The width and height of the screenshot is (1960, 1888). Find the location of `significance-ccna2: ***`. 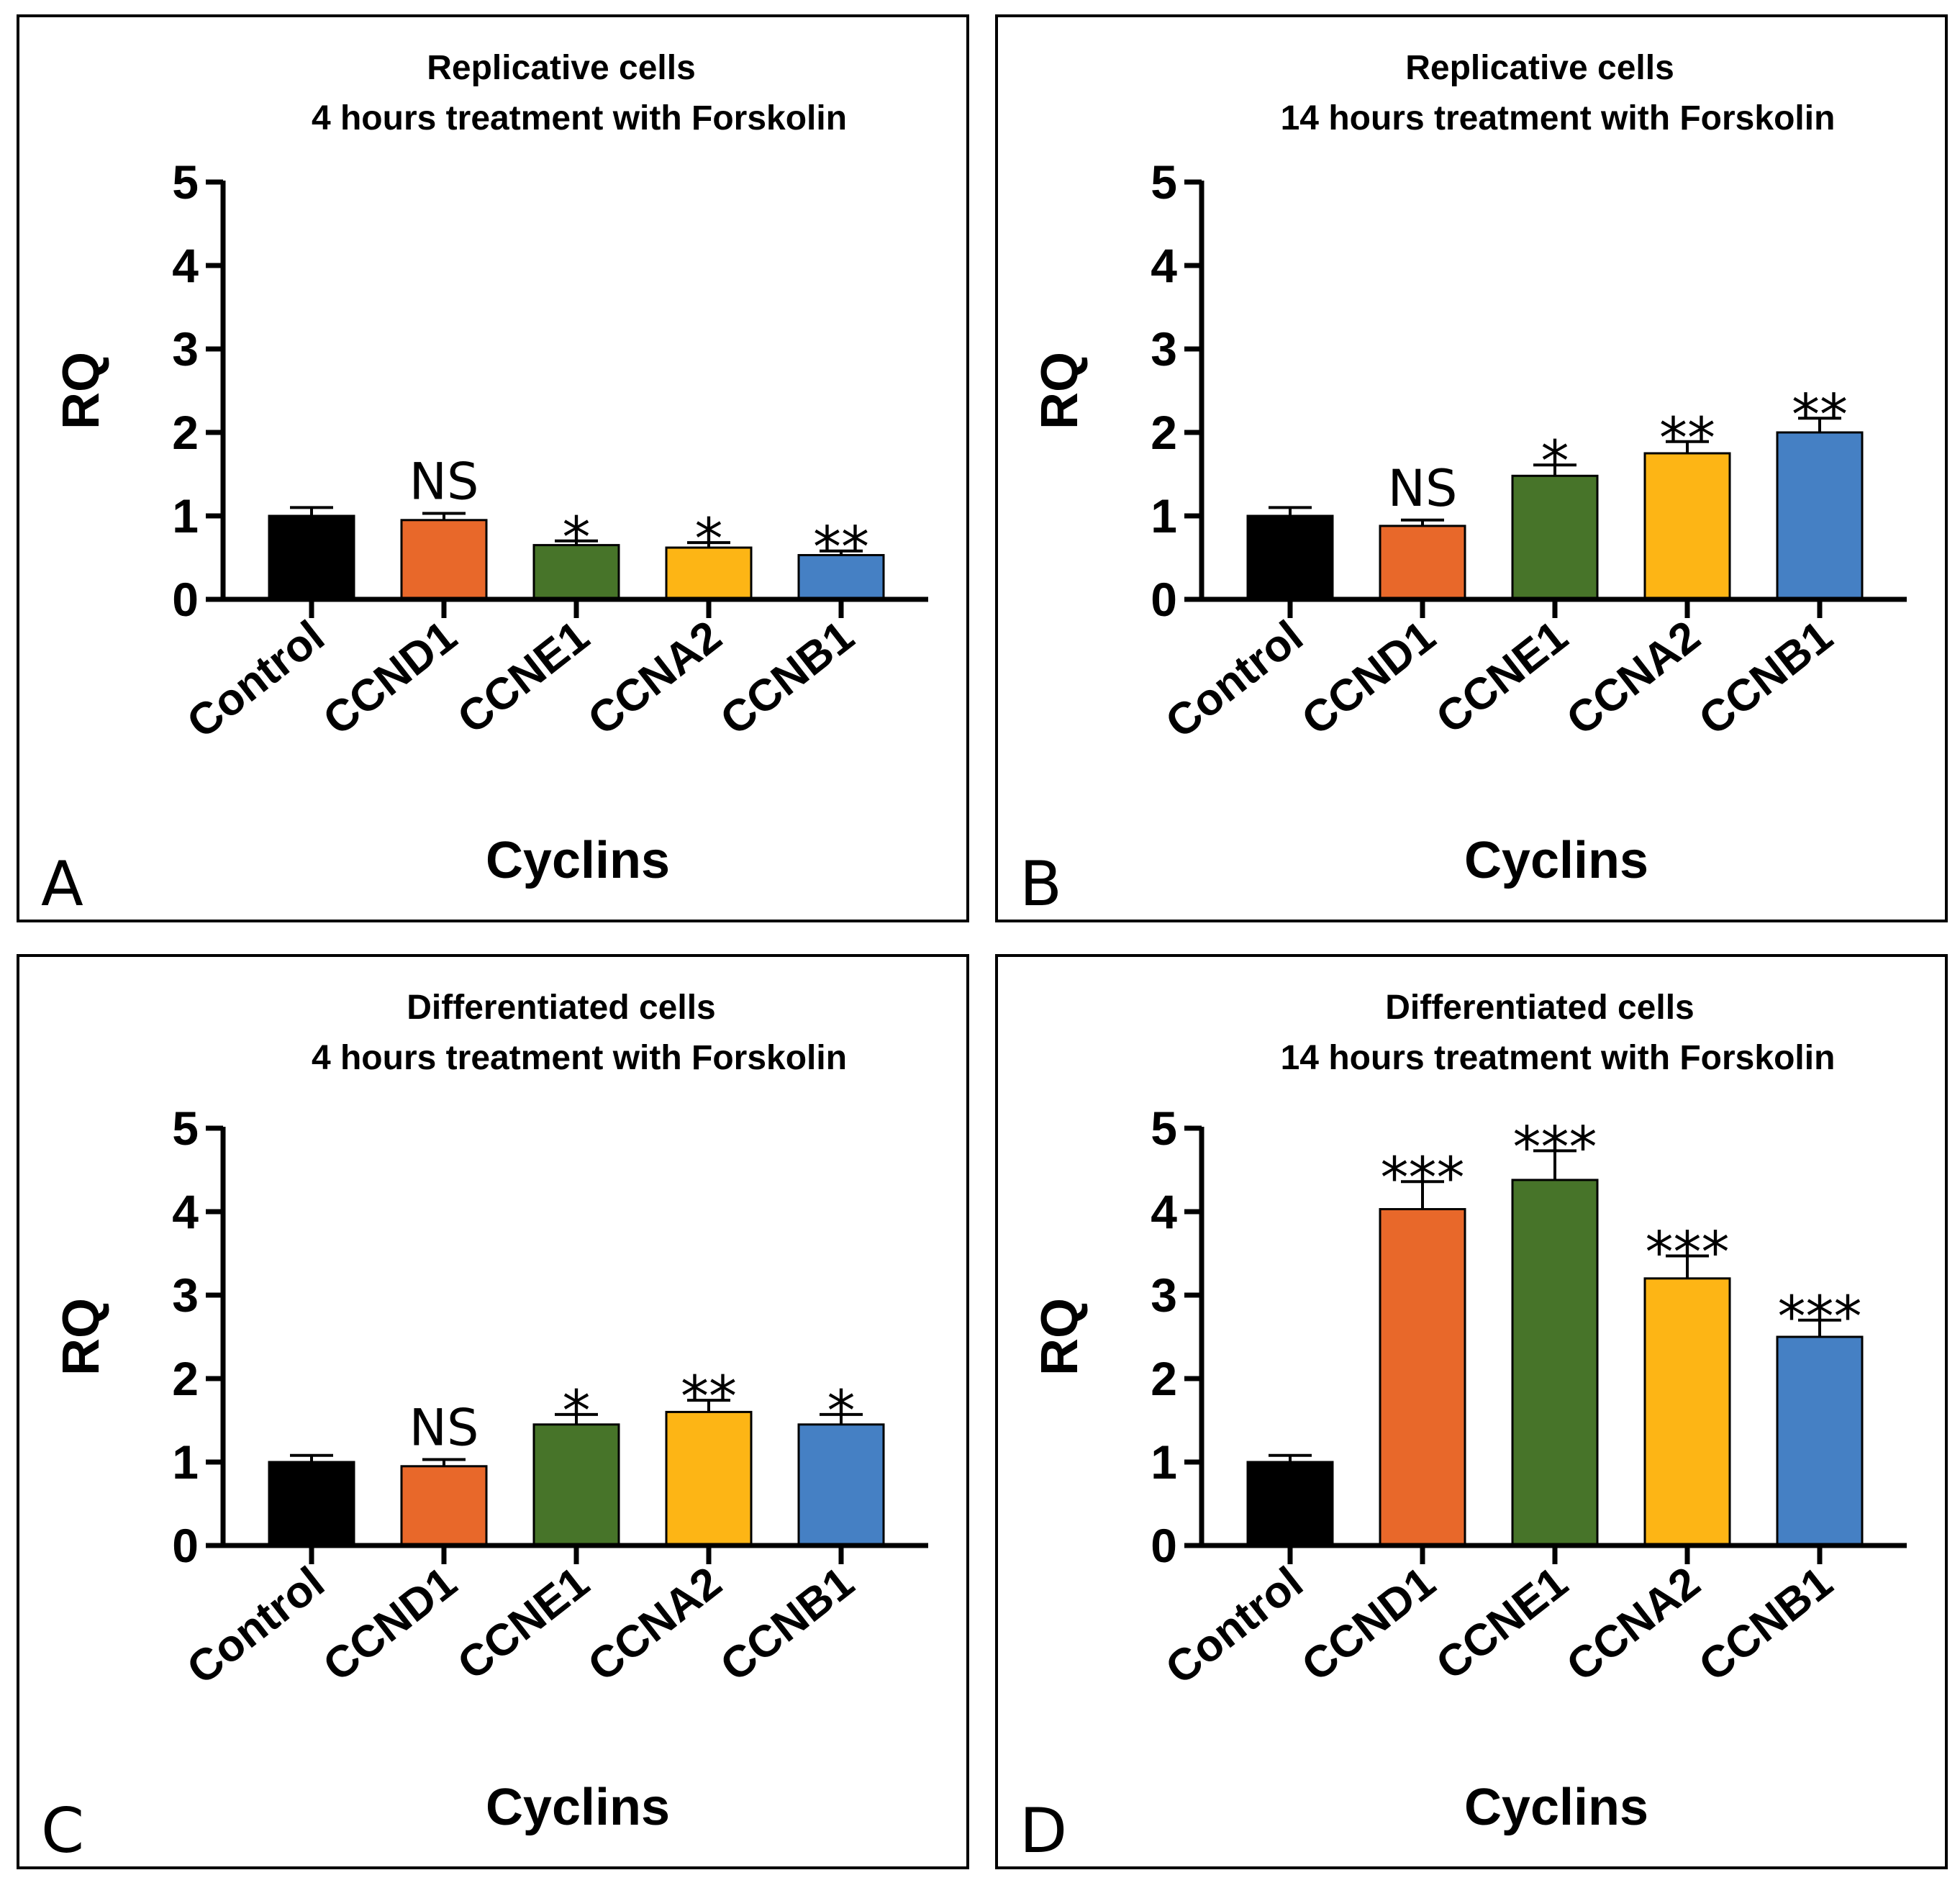

significance-ccna2: *** is located at coordinates (1688, 1252).